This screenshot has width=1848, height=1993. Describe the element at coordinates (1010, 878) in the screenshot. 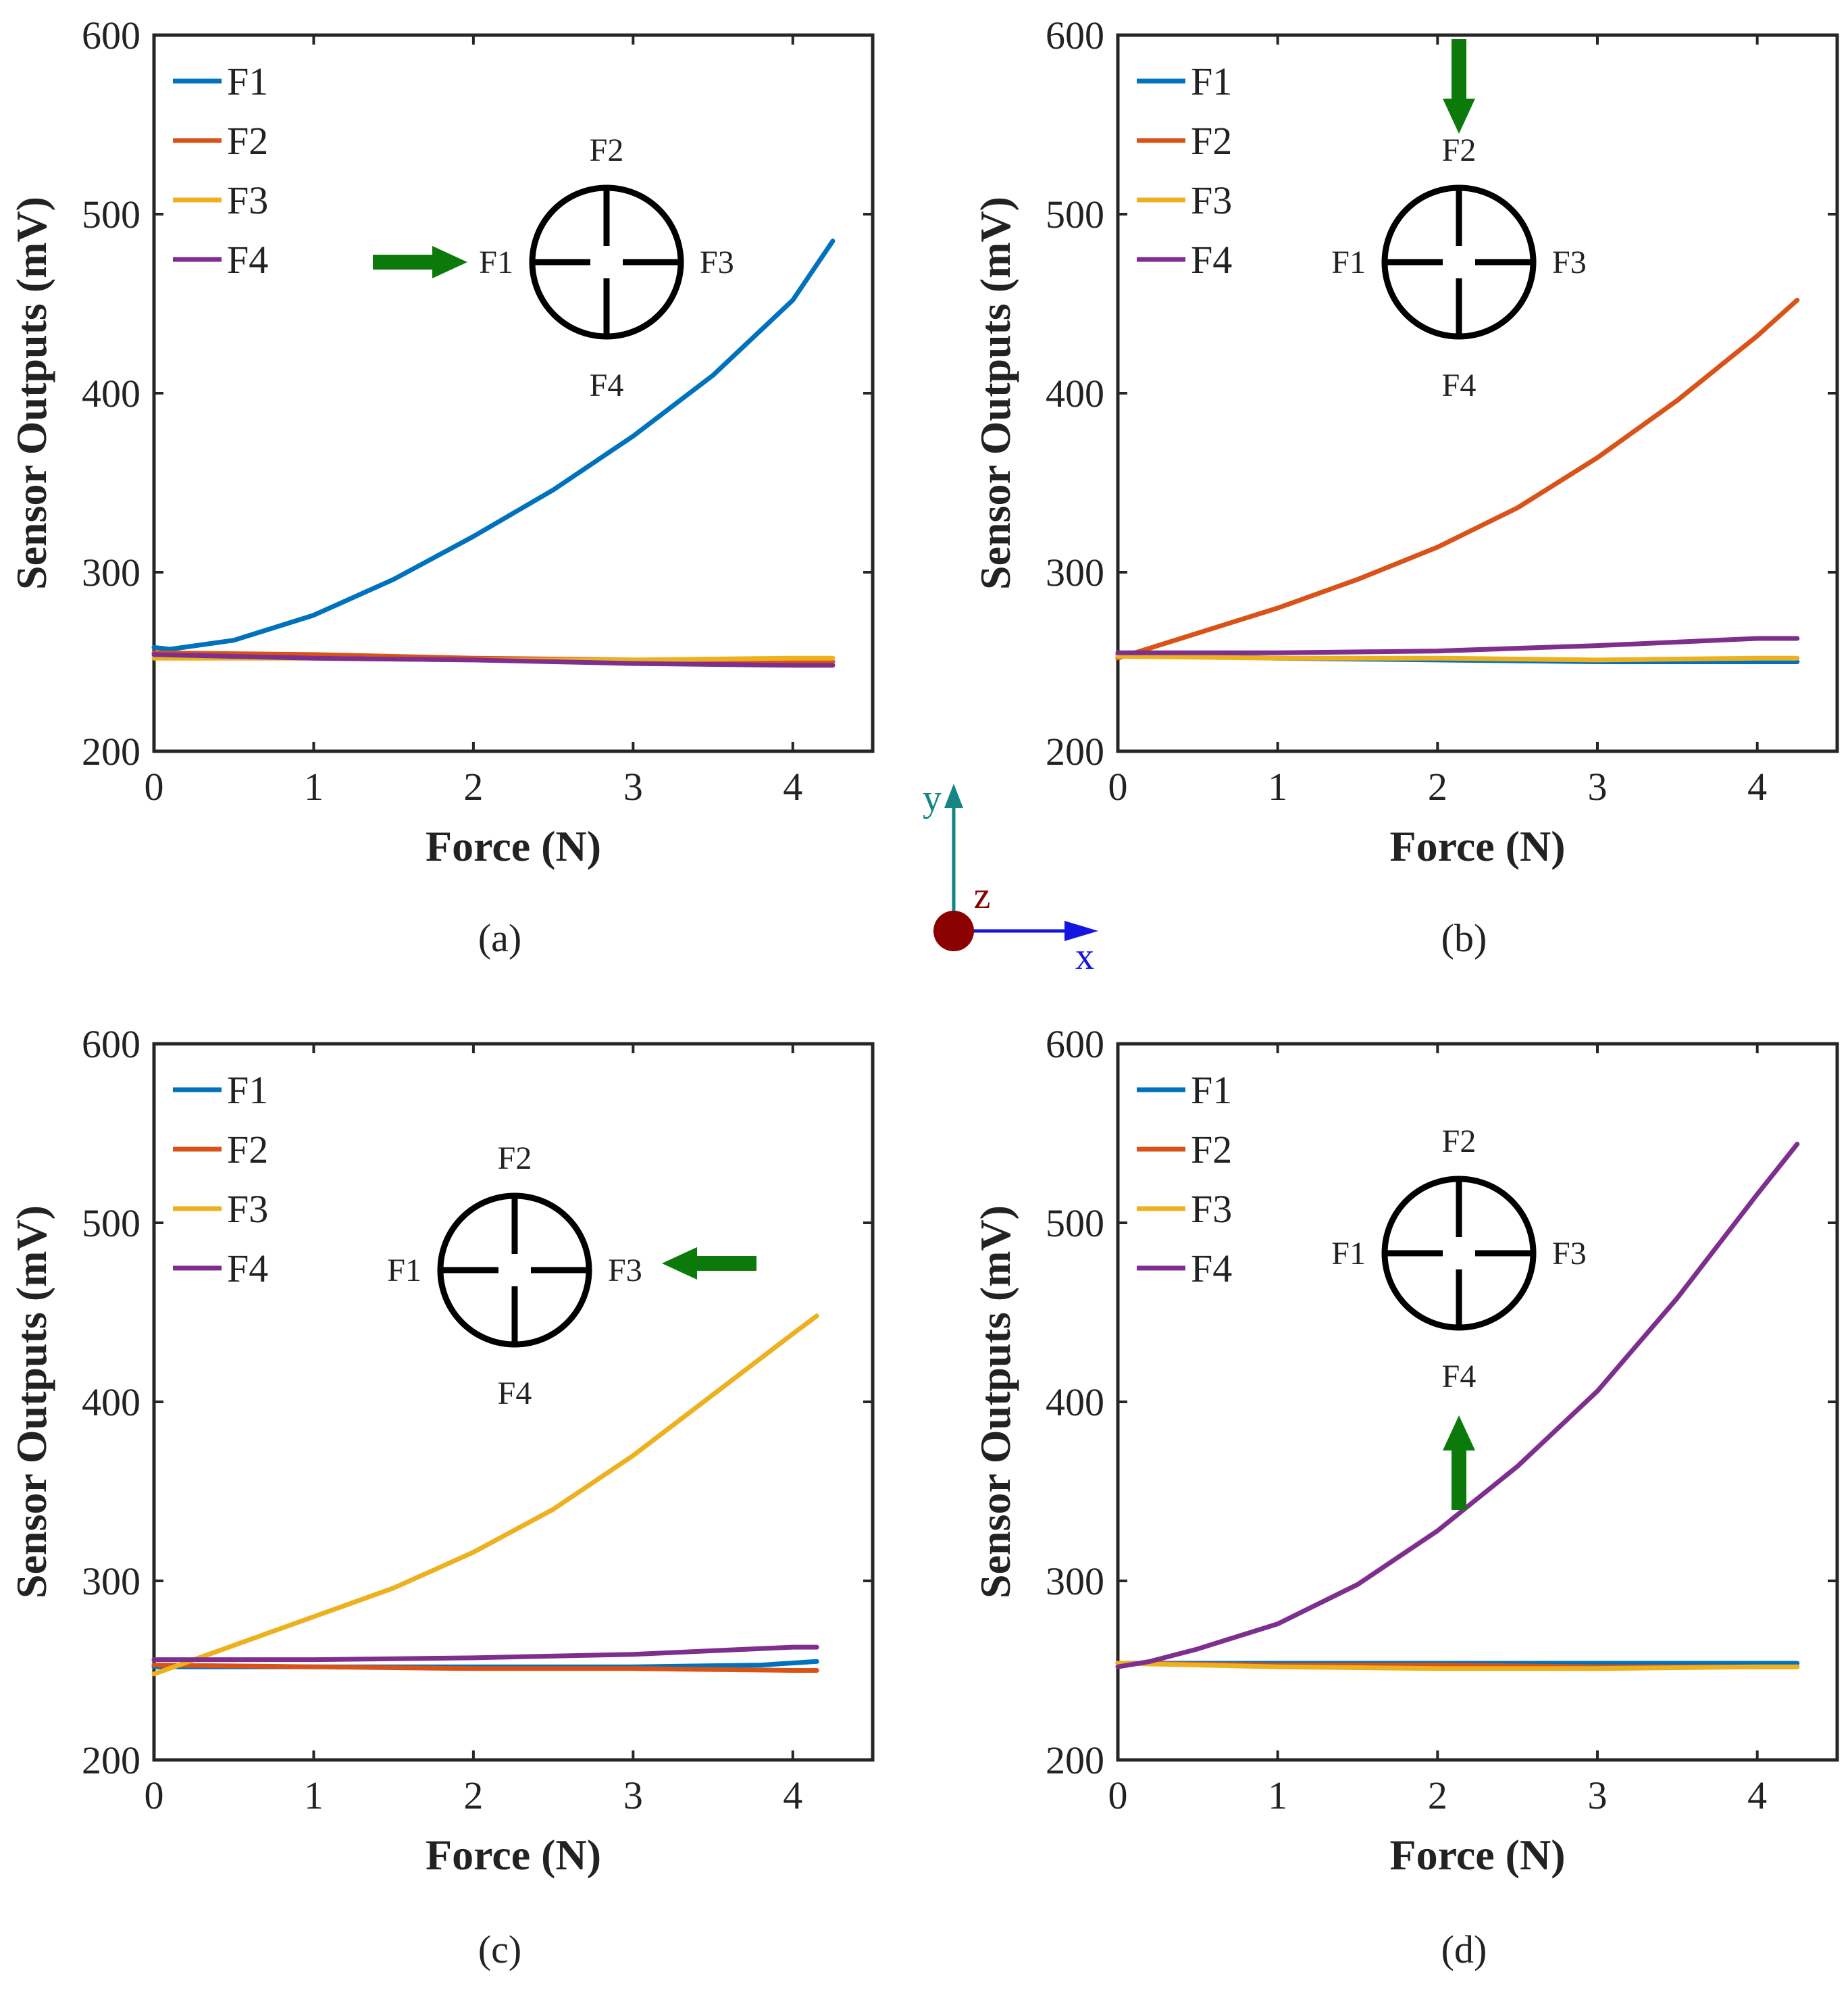

I see `coordinate-axes: y x z` at that location.